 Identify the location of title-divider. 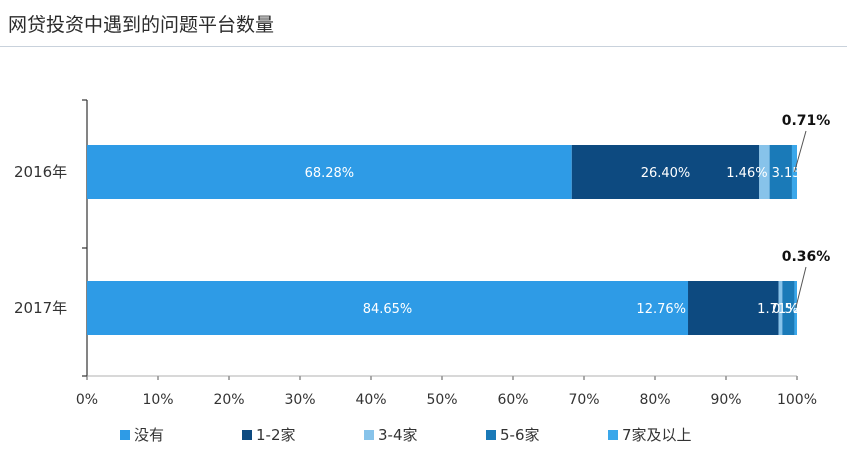
(423, 46).